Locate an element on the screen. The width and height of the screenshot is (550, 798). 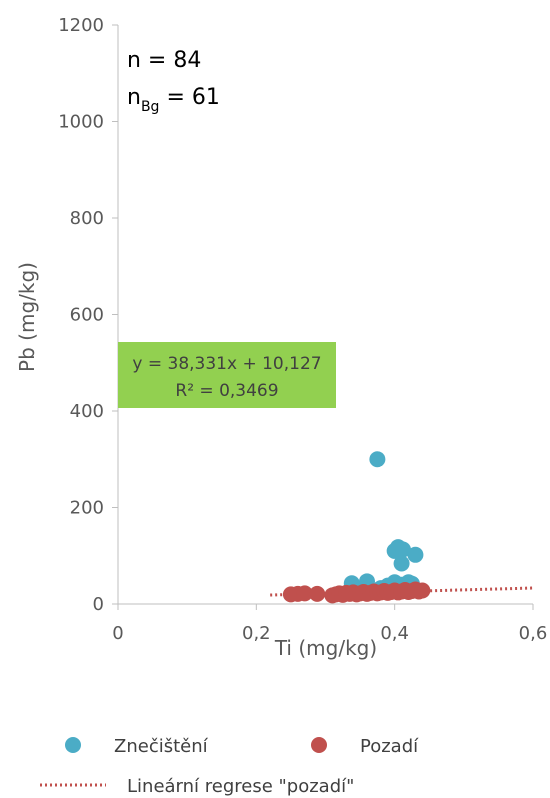
n-bg-value: = 61 is located at coordinates (189, 97).